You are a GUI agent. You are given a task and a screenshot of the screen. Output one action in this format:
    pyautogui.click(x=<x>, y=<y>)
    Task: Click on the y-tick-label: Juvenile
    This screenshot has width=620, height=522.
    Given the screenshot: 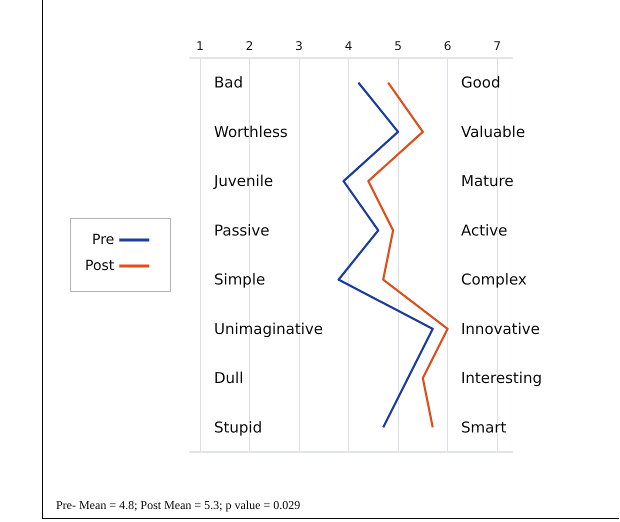 What is the action you would take?
    pyautogui.click(x=243, y=181)
    